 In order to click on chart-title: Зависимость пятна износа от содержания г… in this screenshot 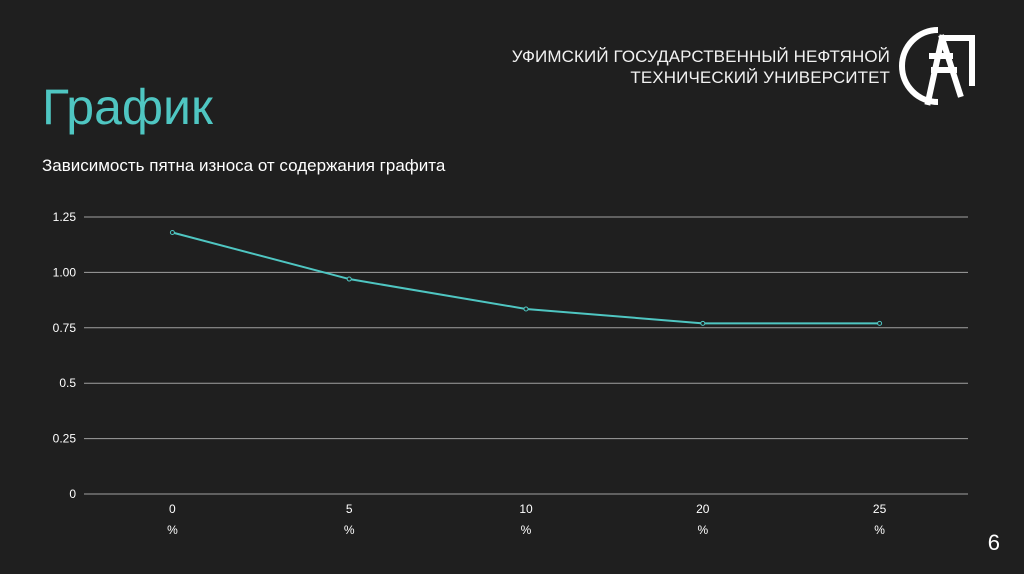, I will do `click(244, 165)`.